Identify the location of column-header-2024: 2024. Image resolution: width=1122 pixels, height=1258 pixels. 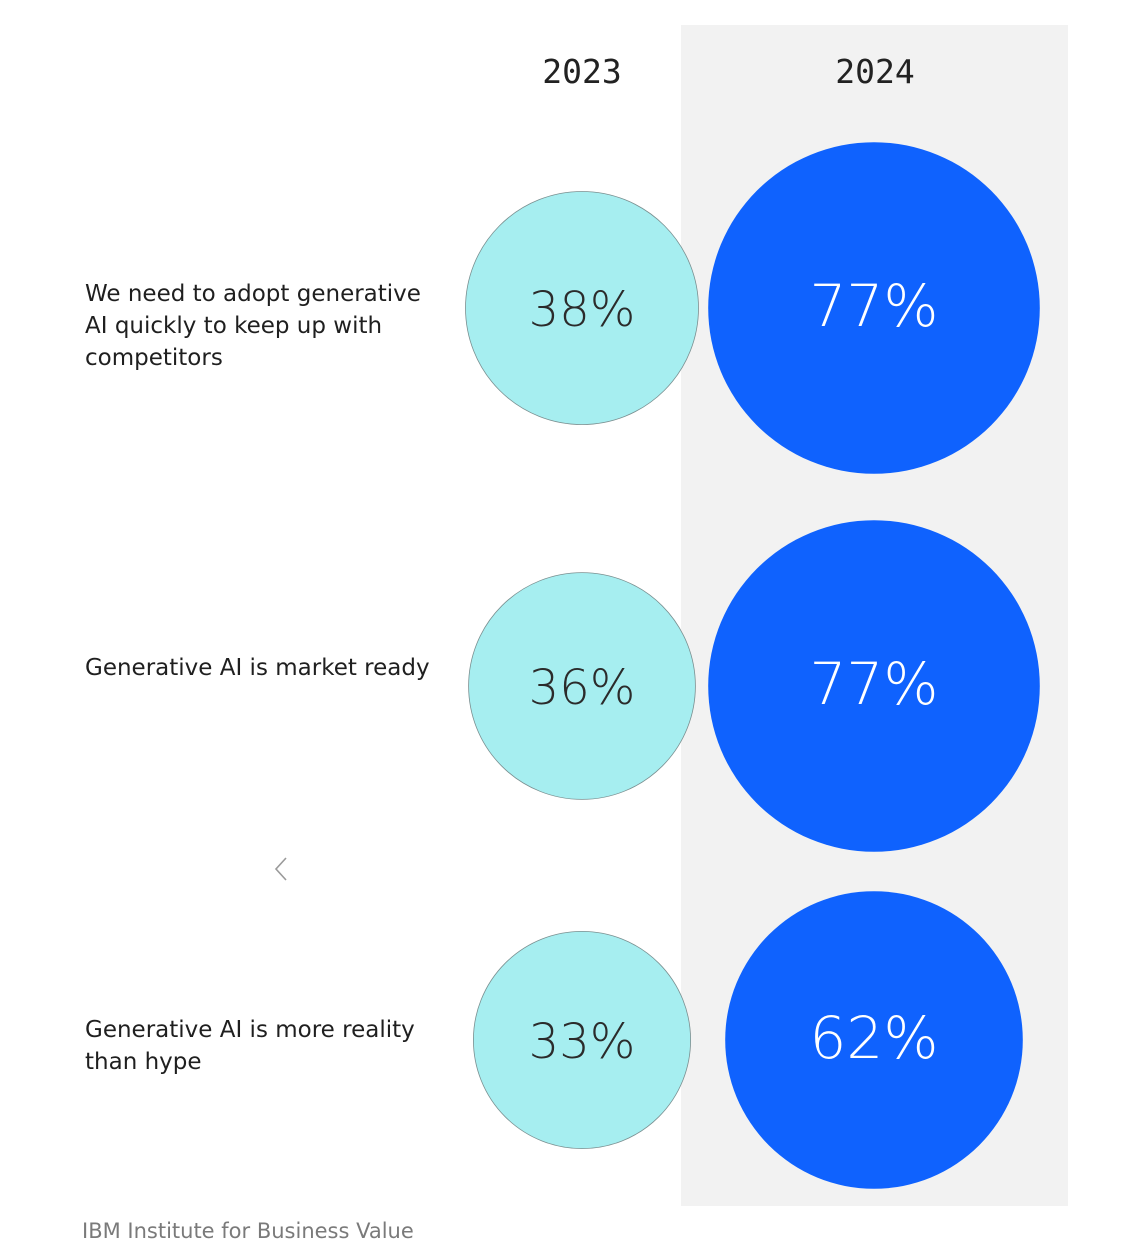
(875, 71).